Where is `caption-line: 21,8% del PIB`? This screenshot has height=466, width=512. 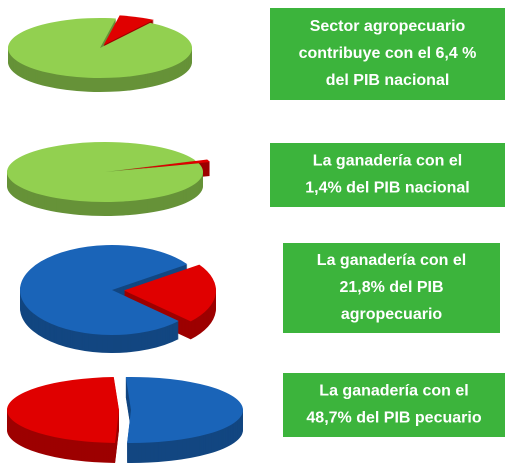 caption-line: 21,8% del PIB is located at coordinates (391, 287).